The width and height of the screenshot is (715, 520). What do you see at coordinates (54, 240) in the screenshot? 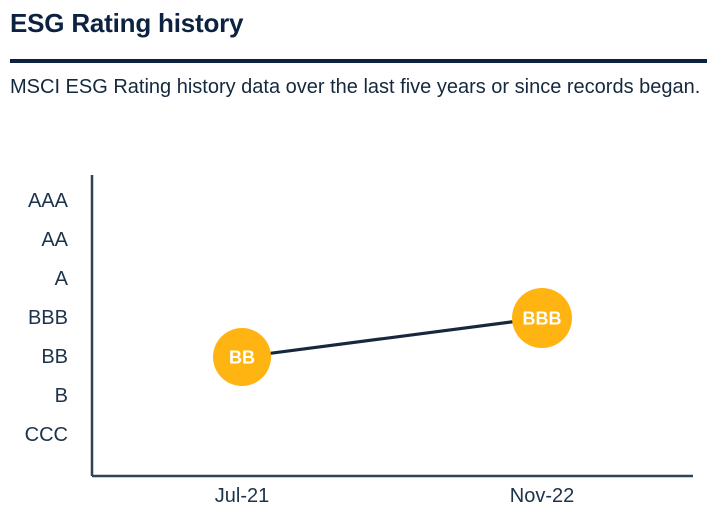
I see `y-tick-aa: AA` at bounding box center [54, 240].